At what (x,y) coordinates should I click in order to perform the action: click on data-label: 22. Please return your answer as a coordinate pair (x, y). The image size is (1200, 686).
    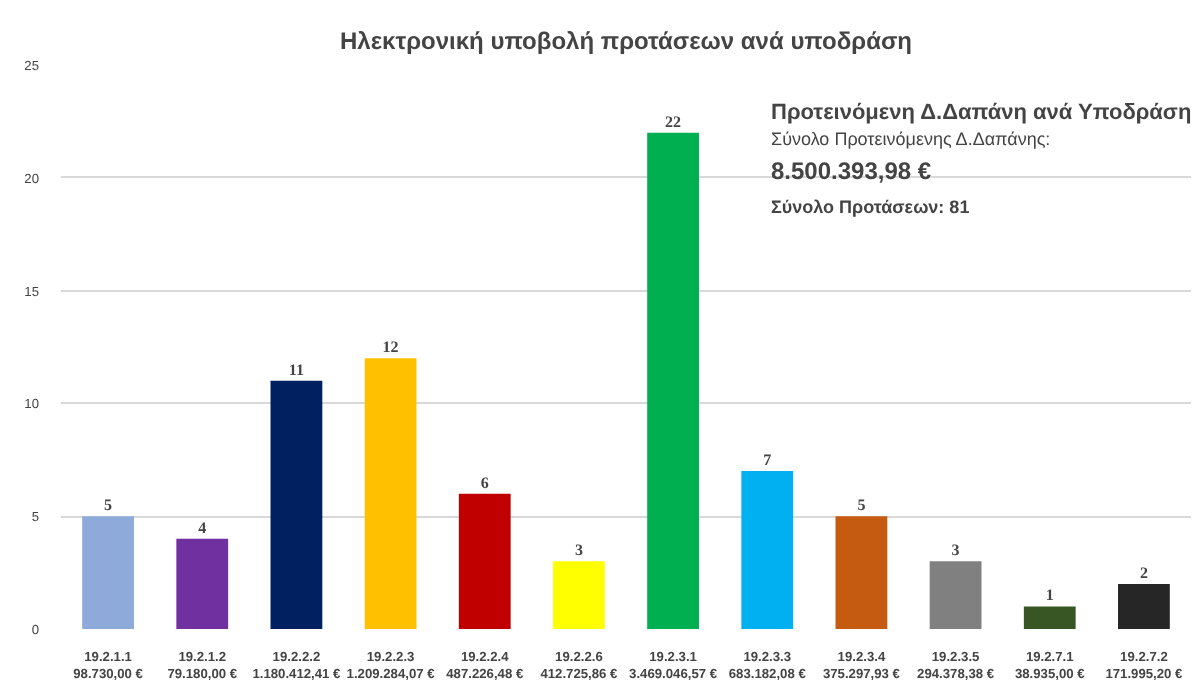
    Looking at the image, I should click on (673, 121).